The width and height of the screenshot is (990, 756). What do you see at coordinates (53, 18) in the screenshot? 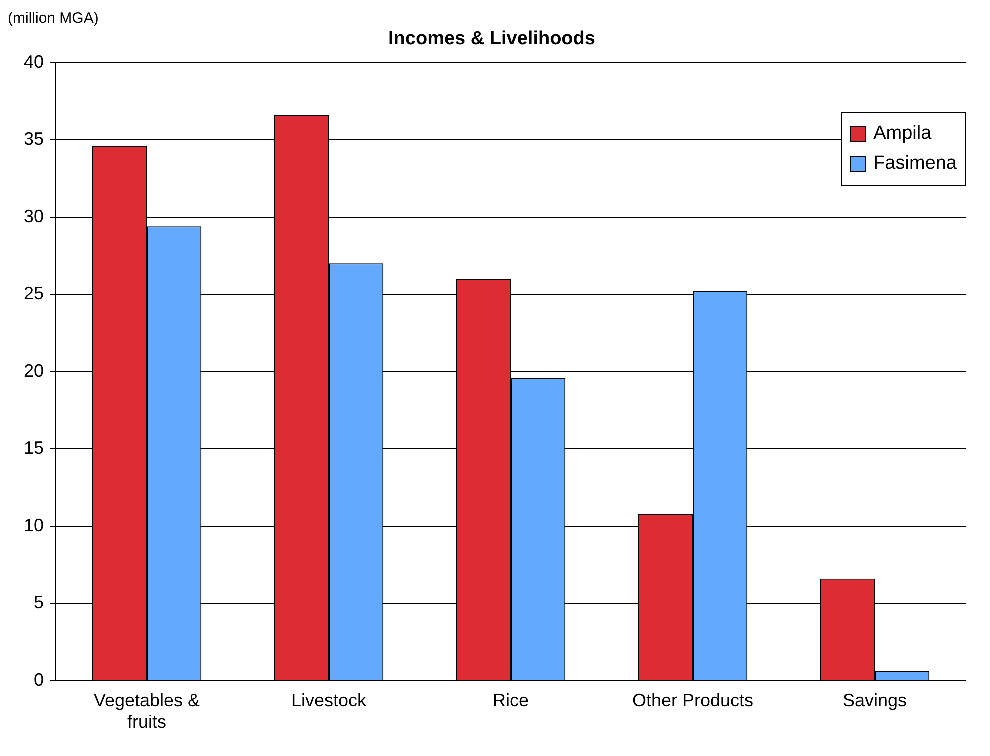
I see `y-axis-title: (million MGA)` at bounding box center [53, 18].